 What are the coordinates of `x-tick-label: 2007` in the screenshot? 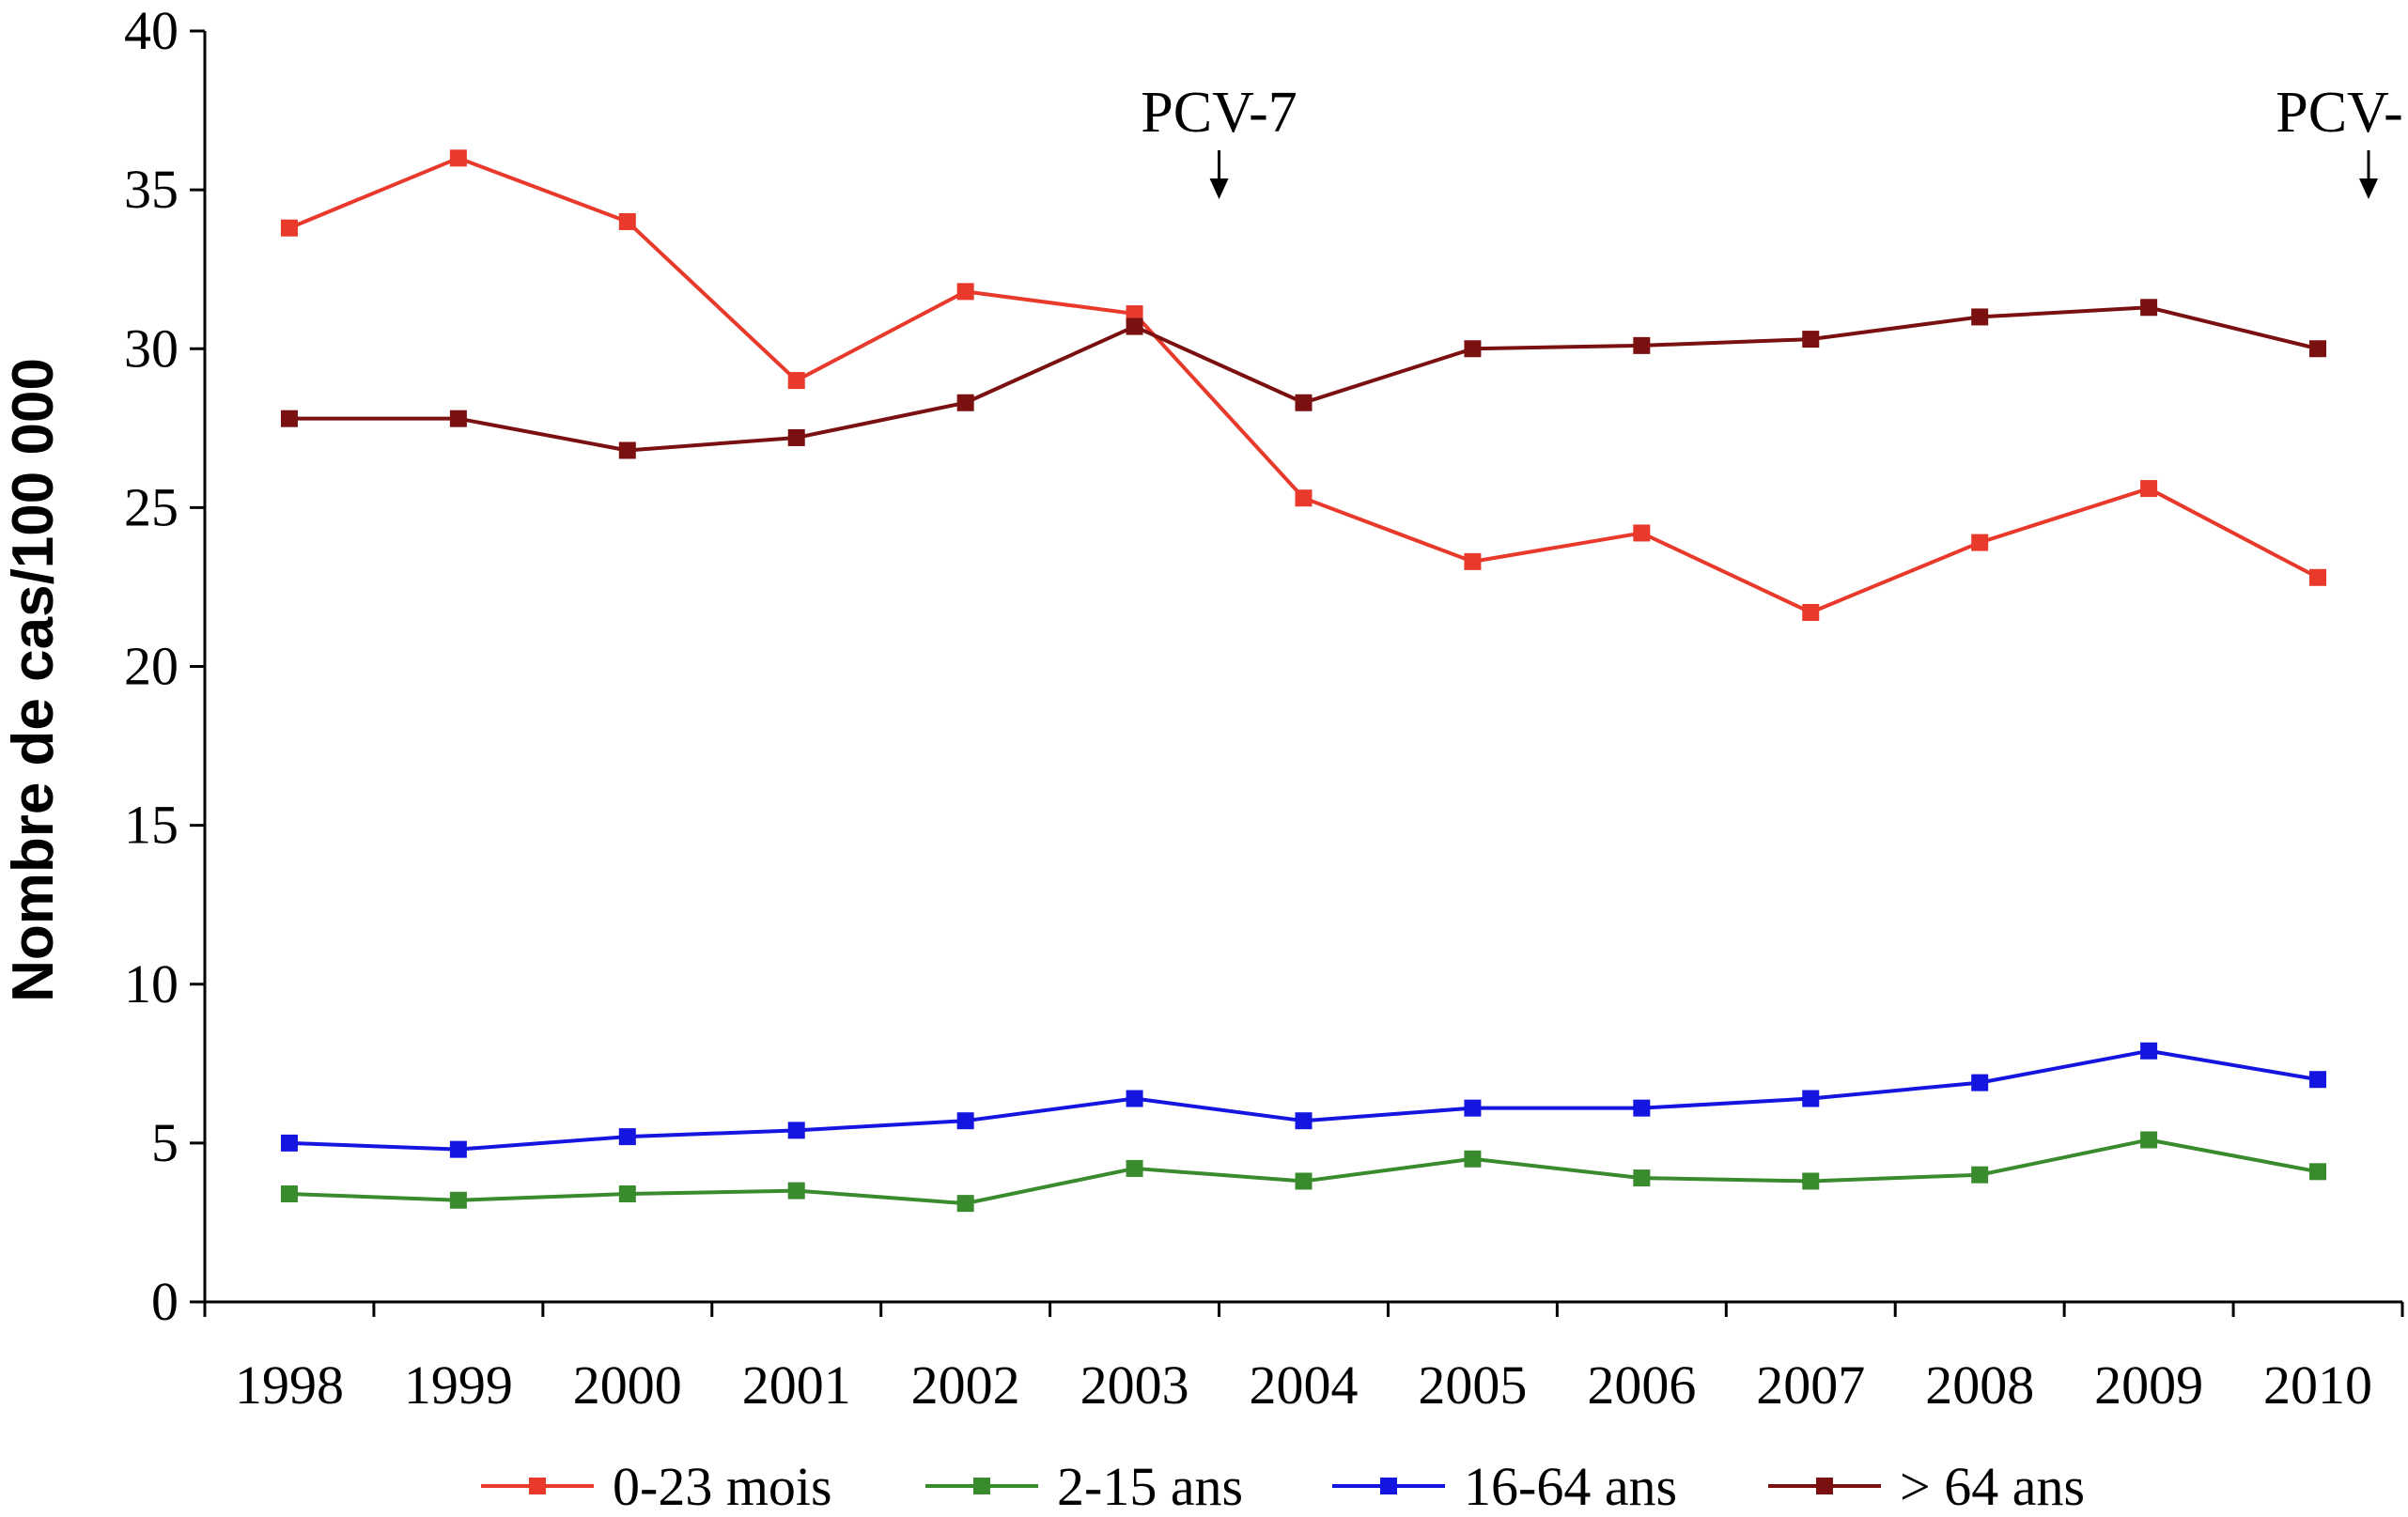 It's located at (1810, 1385).